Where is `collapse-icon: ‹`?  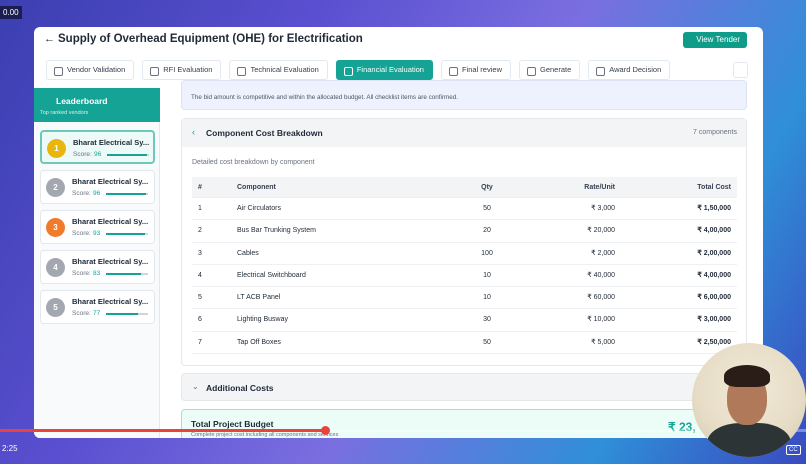
collapse-icon: ‹ is located at coordinates (193, 132).